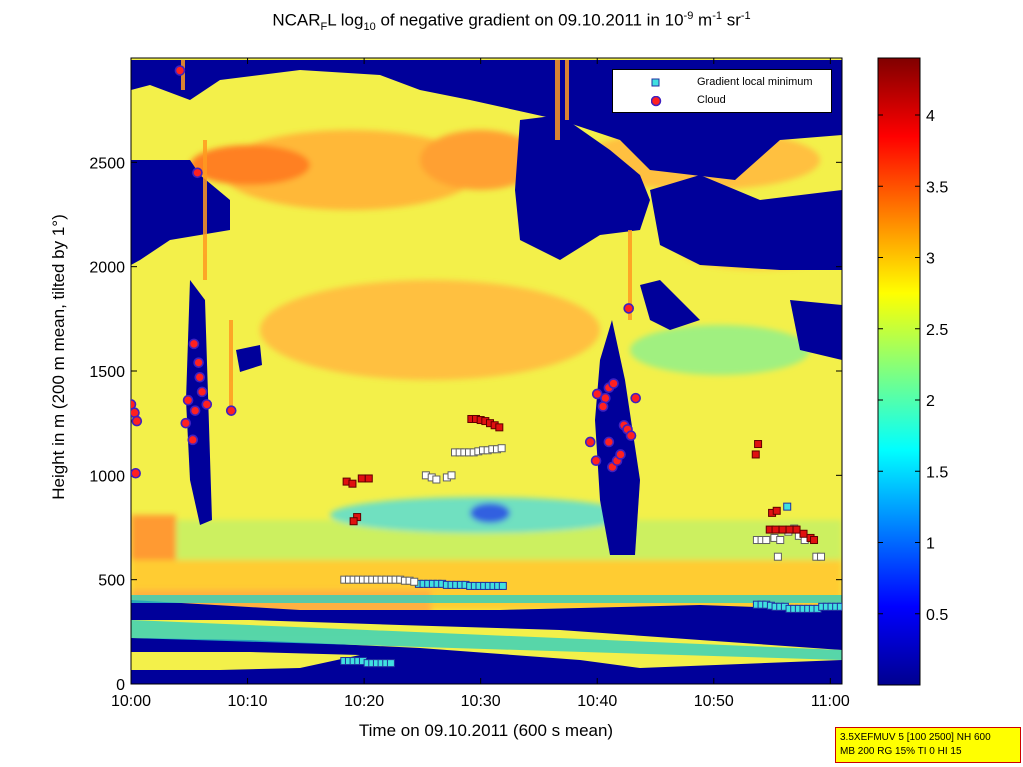 The width and height of the screenshot is (1023, 767). I want to click on y-tick-label: 1500, so click(107, 372).